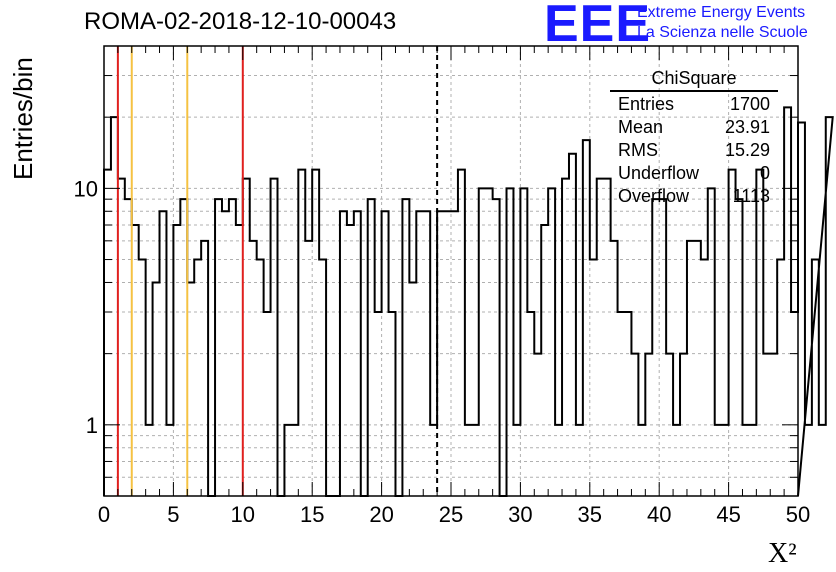 This screenshot has height=572, width=836. Describe the element at coordinates (694, 197) in the screenshot. I see `stats-row-overflow: Overflow 1113` at that location.